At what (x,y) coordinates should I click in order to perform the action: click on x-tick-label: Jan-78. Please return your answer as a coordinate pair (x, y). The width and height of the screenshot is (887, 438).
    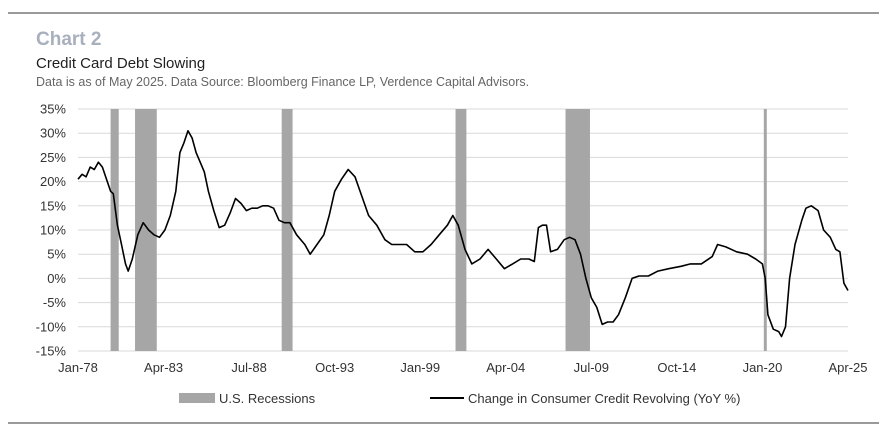
    Looking at the image, I should click on (78, 367).